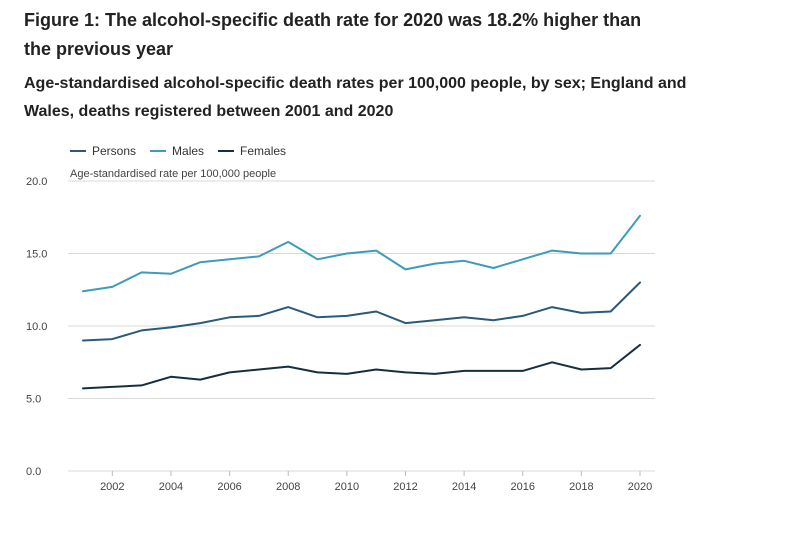  Describe the element at coordinates (33, 400) in the screenshot. I see `y-tick-label: 5.0` at that location.